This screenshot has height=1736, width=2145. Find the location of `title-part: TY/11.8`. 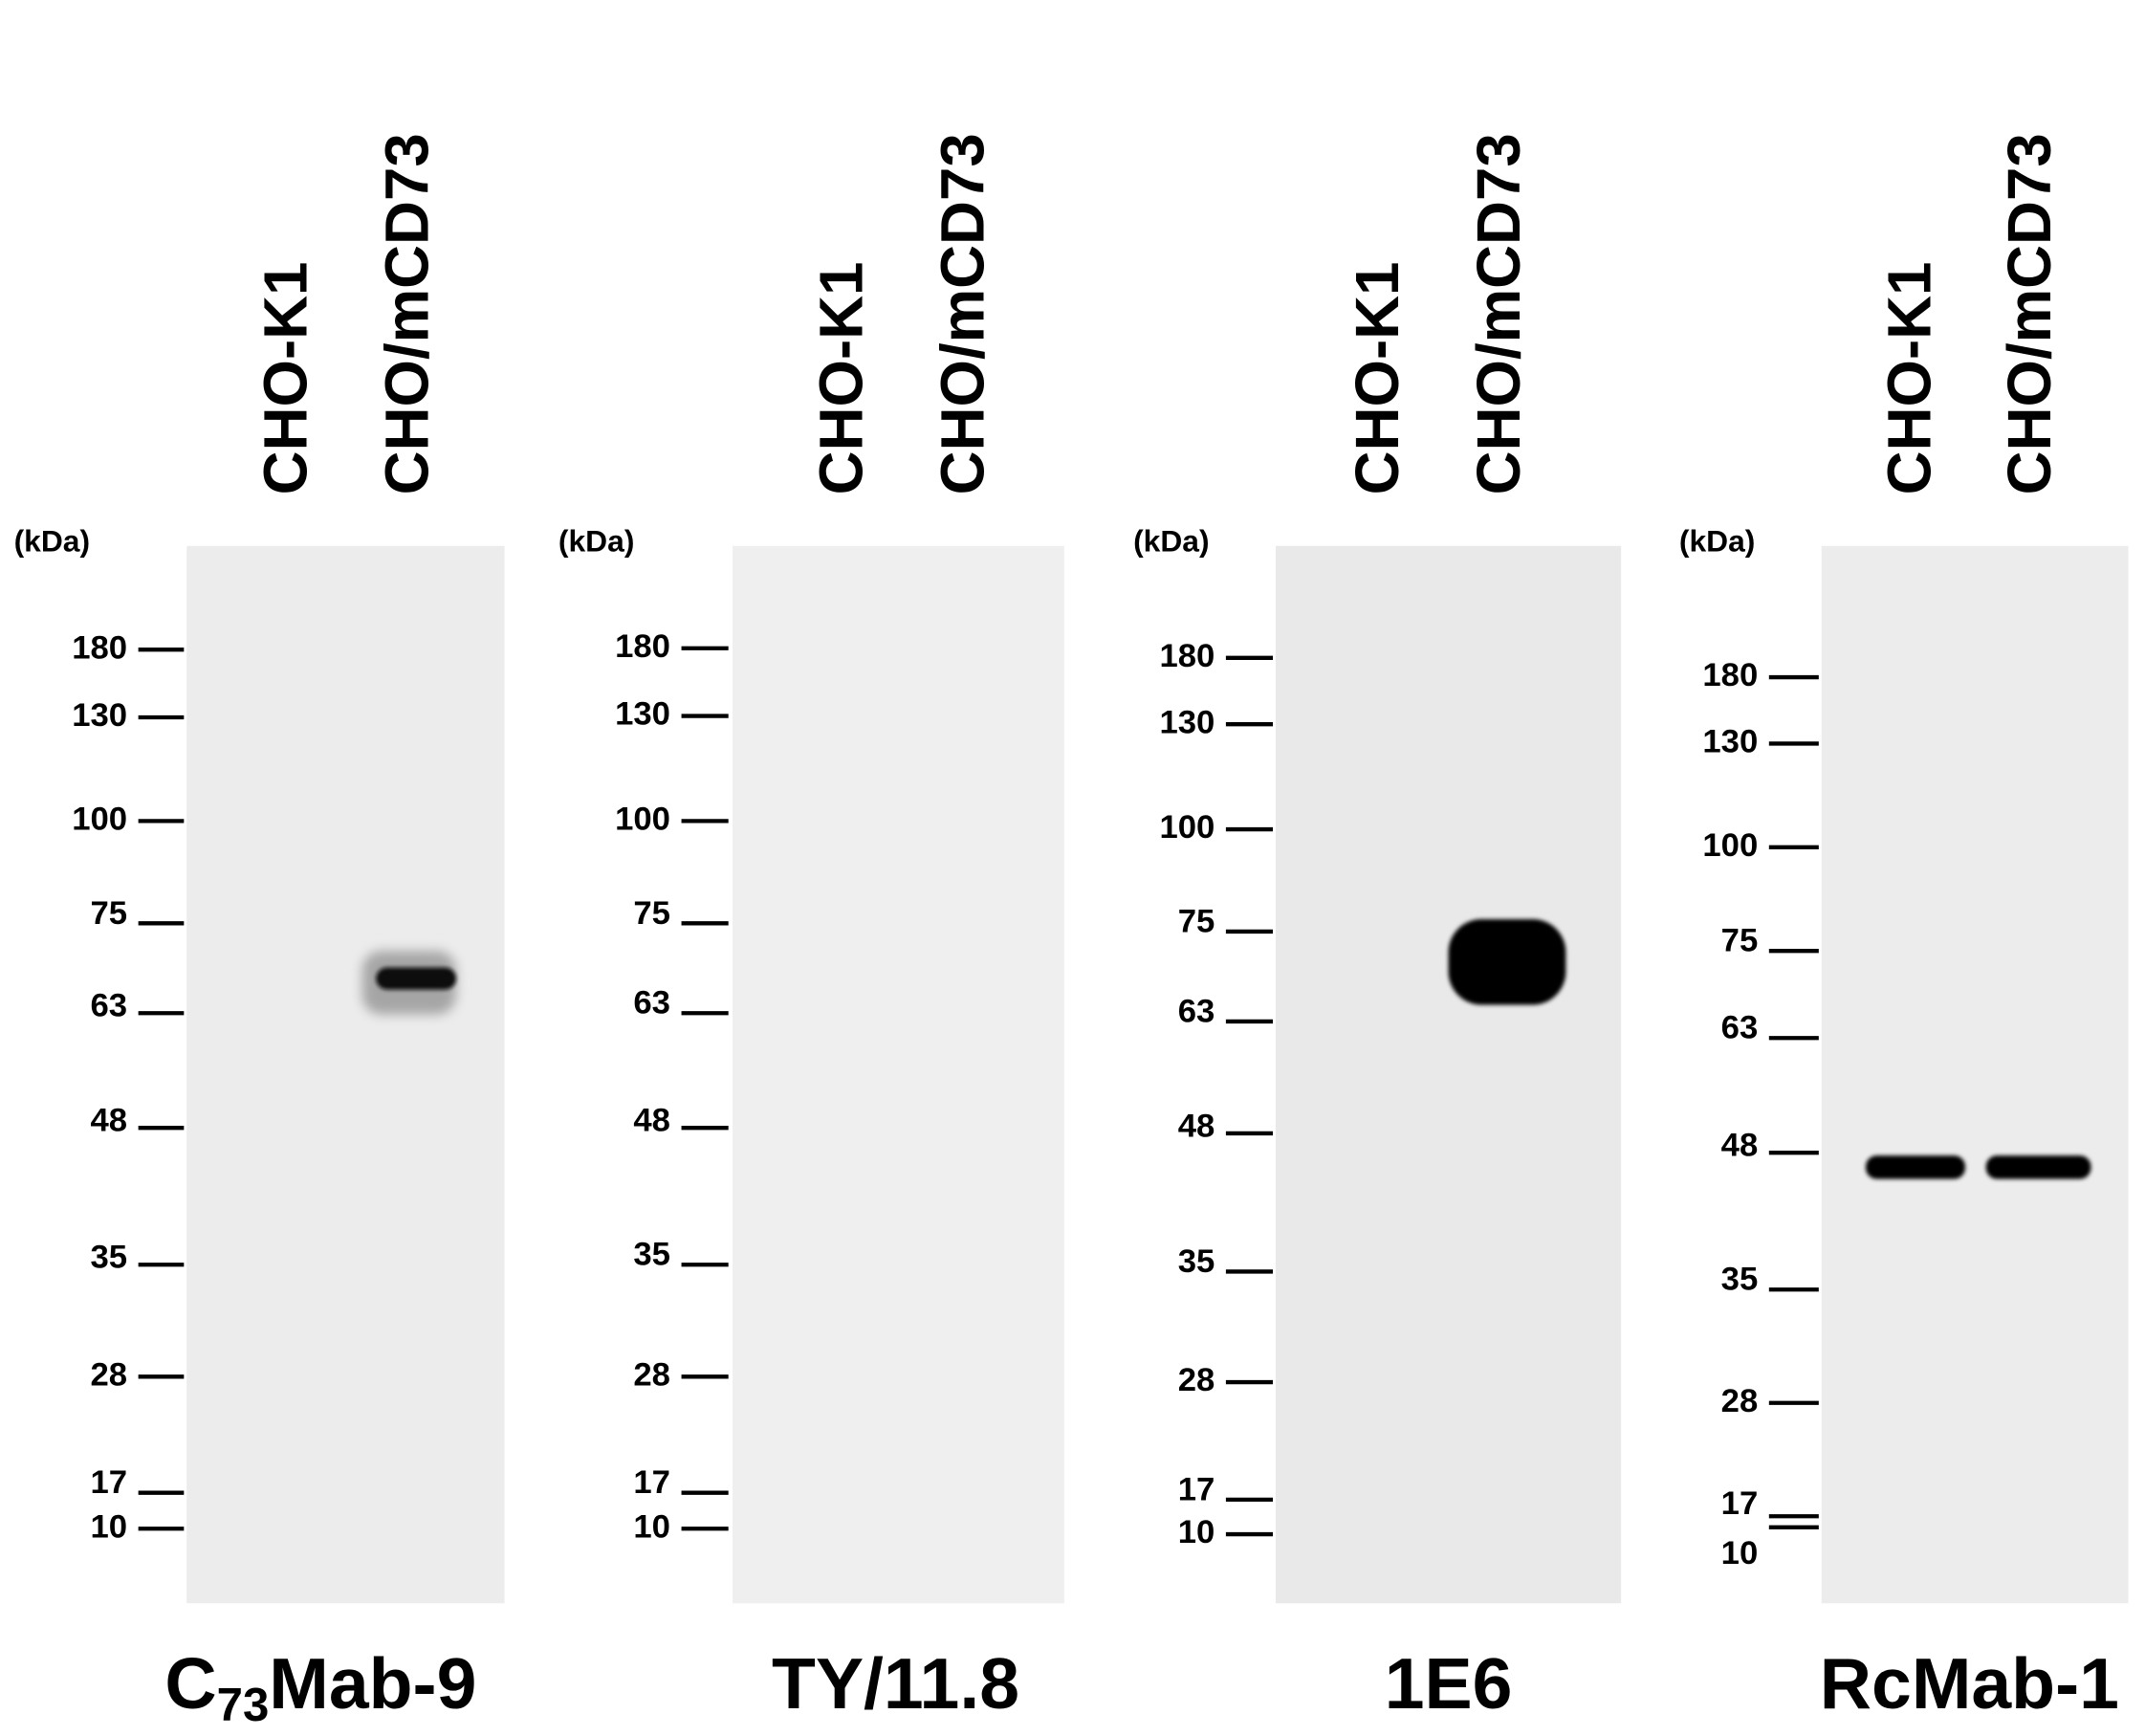

title-part: TY/11.8 is located at coordinates (895, 1683).